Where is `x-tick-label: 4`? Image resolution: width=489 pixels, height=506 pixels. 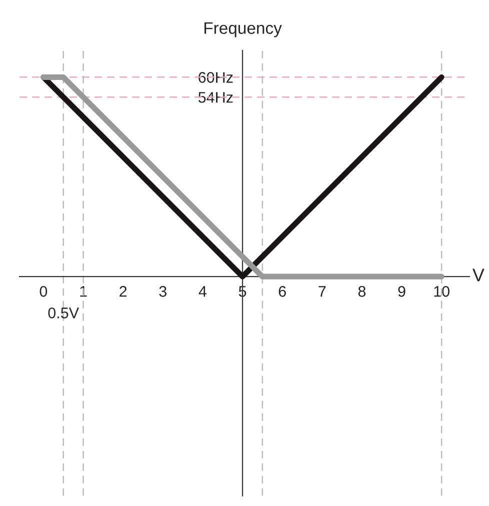 x-tick-label: 4 is located at coordinates (202, 291).